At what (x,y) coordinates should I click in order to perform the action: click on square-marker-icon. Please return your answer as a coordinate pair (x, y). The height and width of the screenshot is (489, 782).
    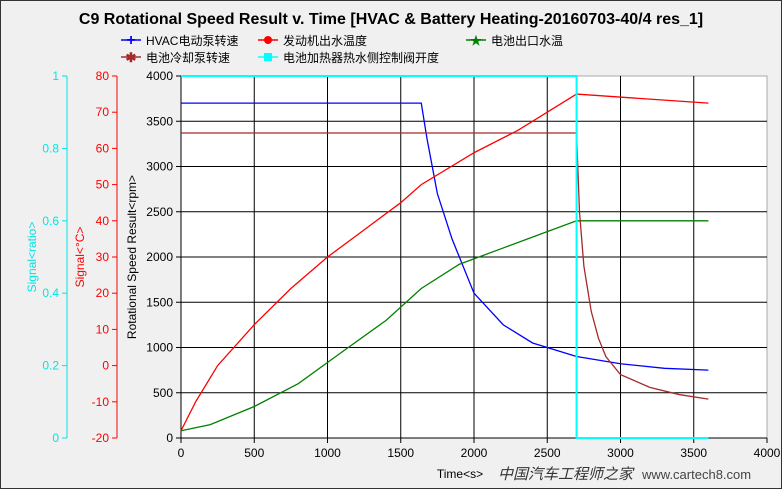
    Looking at the image, I should click on (268, 57).